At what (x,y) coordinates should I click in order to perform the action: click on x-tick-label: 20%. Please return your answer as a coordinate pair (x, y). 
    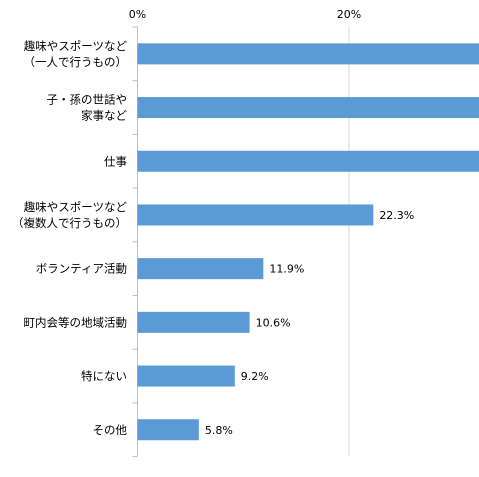
    Looking at the image, I should click on (349, 14).